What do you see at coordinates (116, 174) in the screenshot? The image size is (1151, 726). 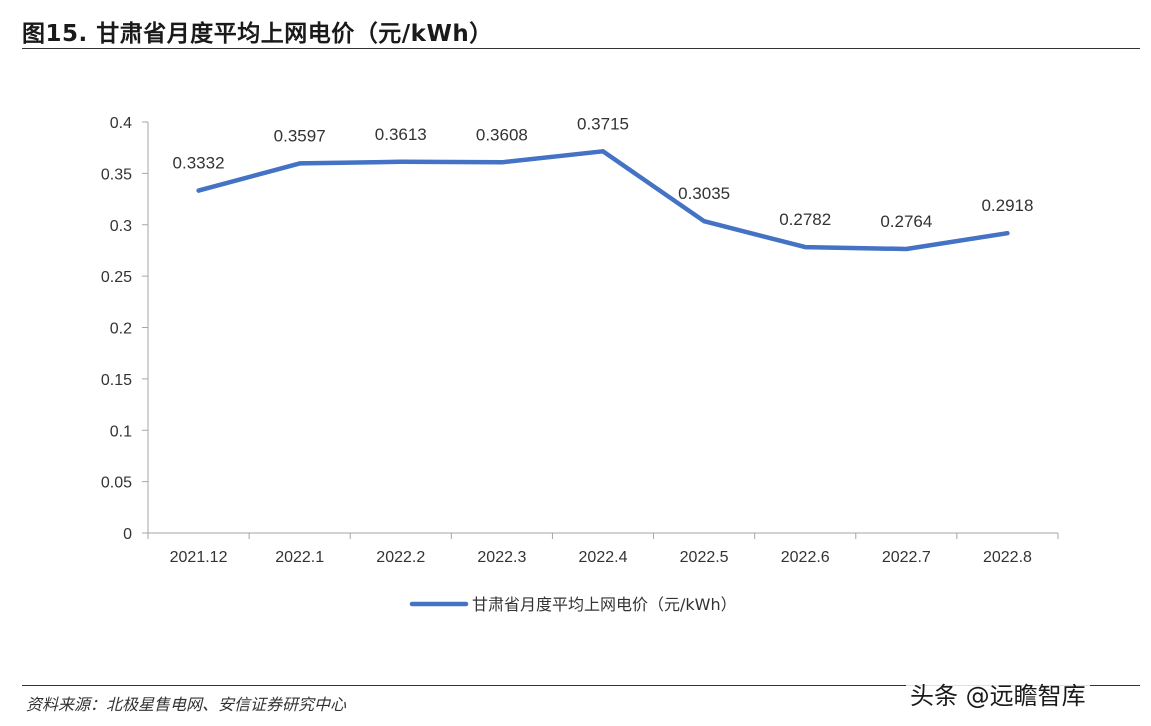 I see `y-tick-label: 0.35` at bounding box center [116, 174].